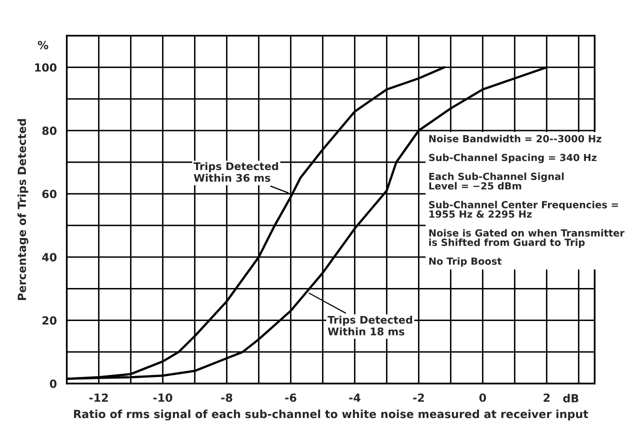 The width and height of the screenshot is (636, 446). What do you see at coordinates (46, 67) in the screenshot?
I see `y-tick-label: 100` at bounding box center [46, 67].